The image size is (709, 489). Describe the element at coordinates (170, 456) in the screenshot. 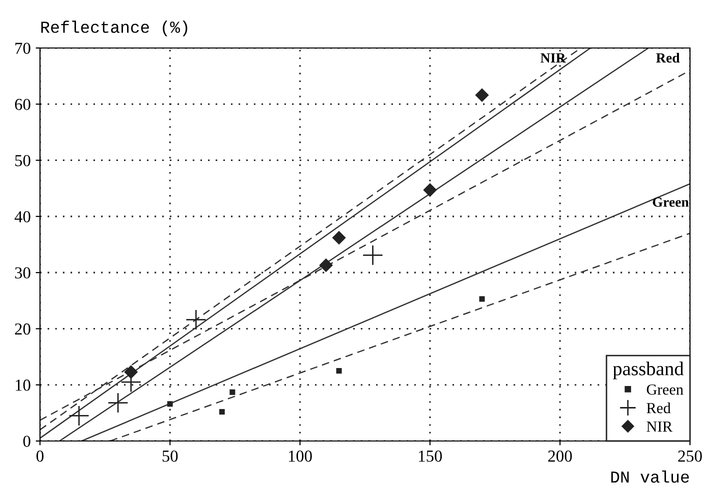

I see `x-tick-label: 50` at that location.